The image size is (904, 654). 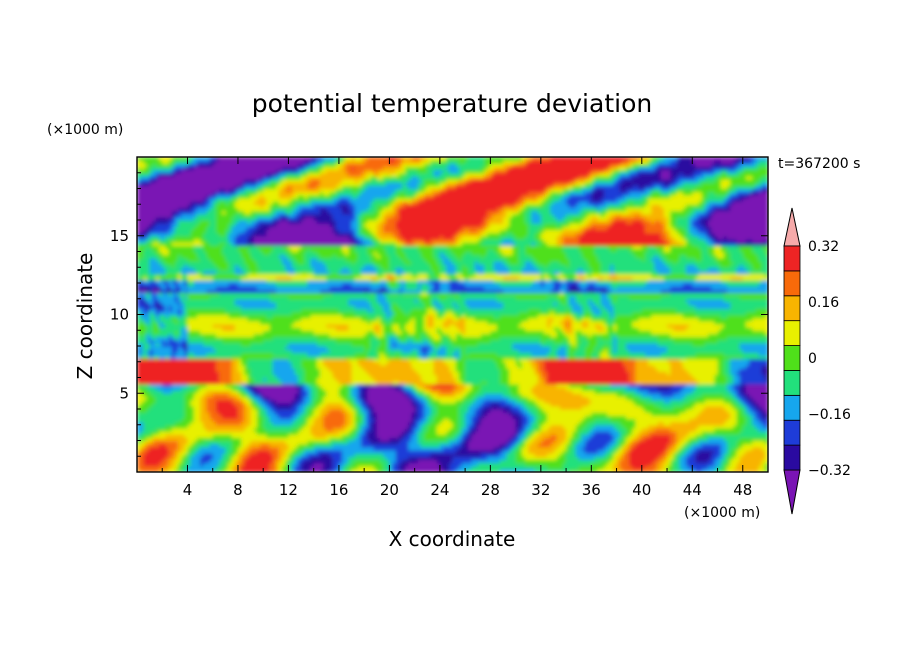 I want to click on time-label: t=367200 s, so click(x=819, y=164).